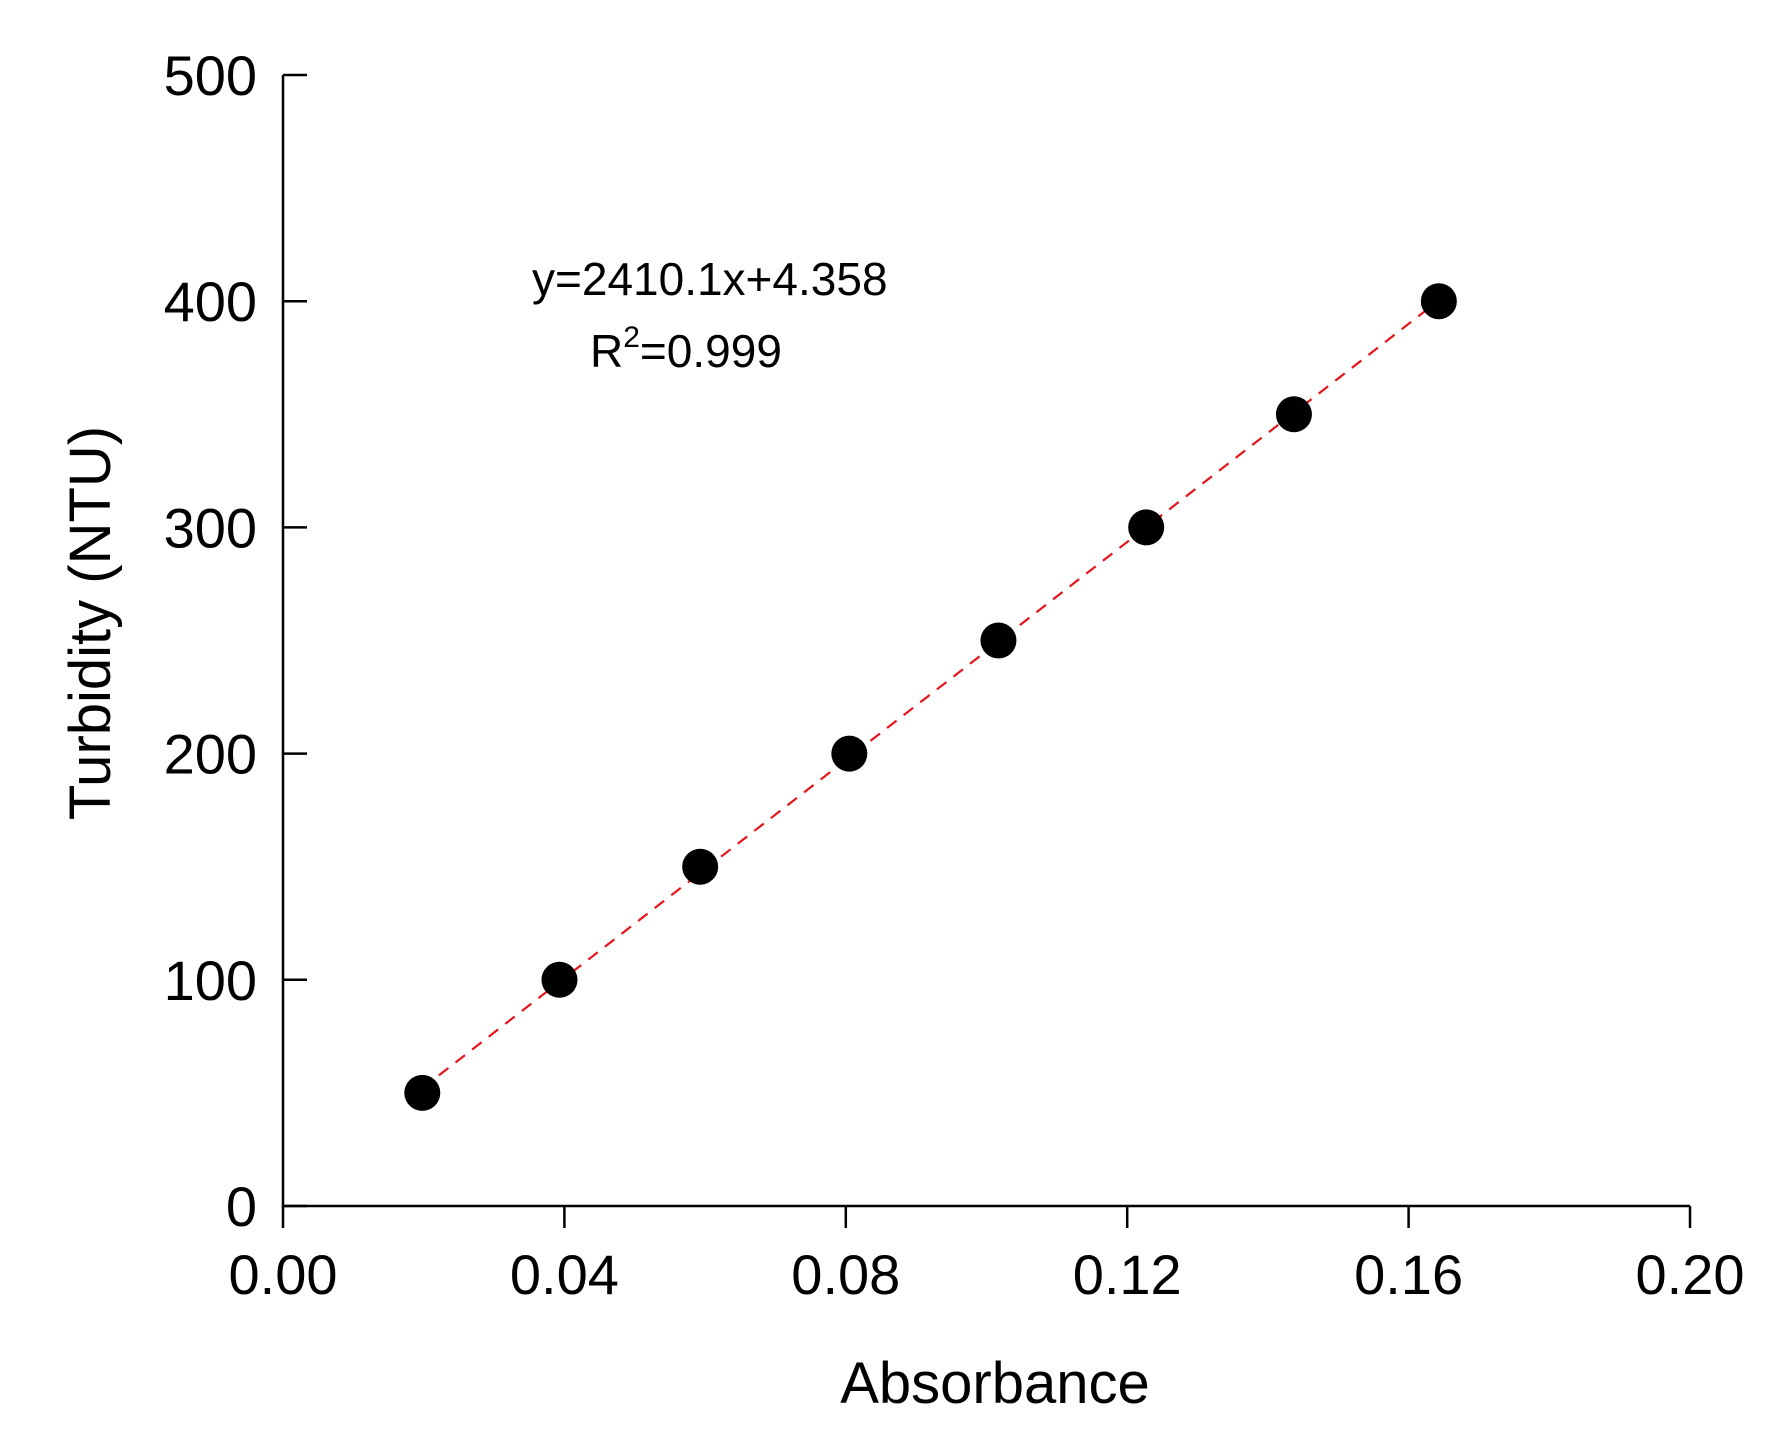 The width and height of the screenshot is (1785, 1446). What do you see at coordinates (845, 1274) in the screenshot?
I see `x-tick-label: 0.08` at bounding box center [845, 1274].